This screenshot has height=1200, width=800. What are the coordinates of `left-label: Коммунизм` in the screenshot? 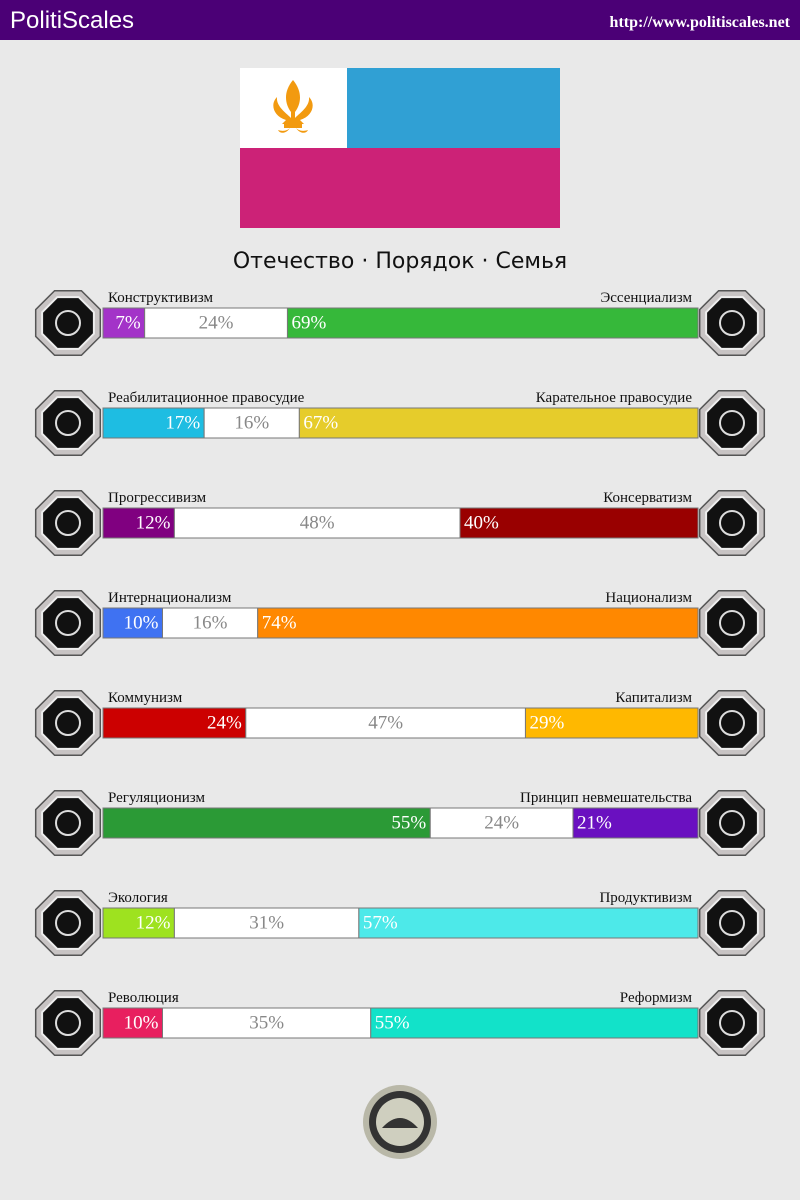 It's located at (145, 698).